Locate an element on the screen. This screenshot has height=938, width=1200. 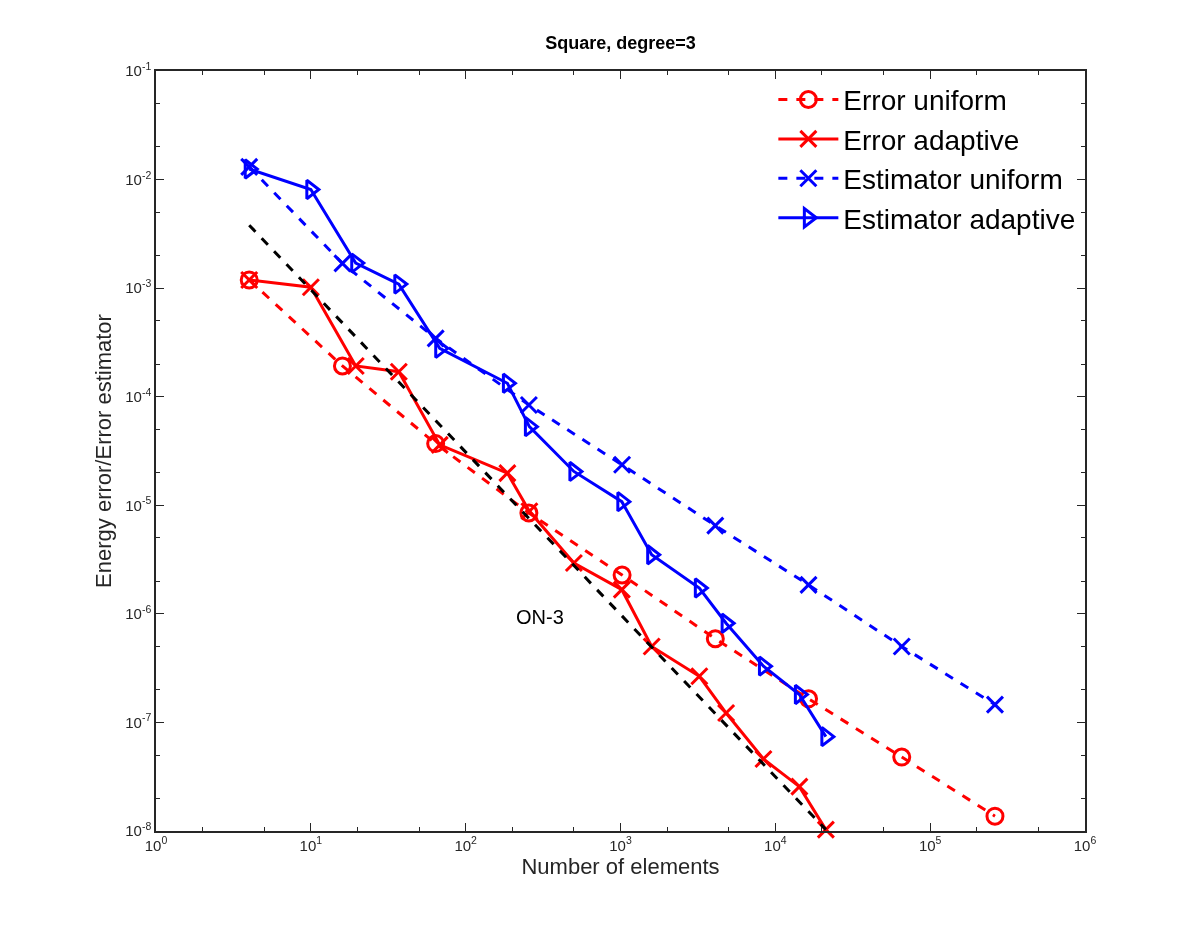
y-tick-label: 10$^{-3}$ is located at coordinates (138, 287).